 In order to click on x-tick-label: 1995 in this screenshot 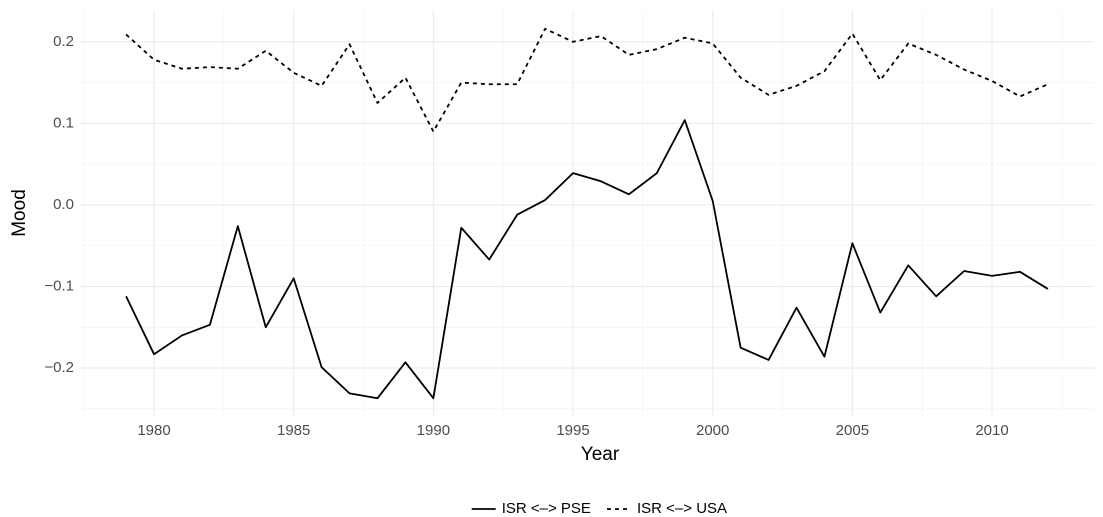, I will do `click(572, 430)`.